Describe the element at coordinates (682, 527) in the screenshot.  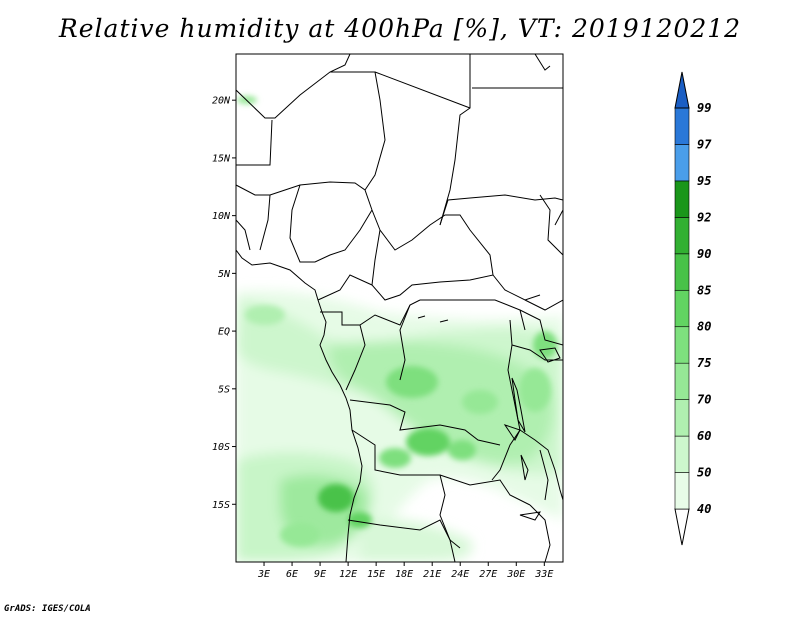
I see `colorbar-lower-extension` at that location.